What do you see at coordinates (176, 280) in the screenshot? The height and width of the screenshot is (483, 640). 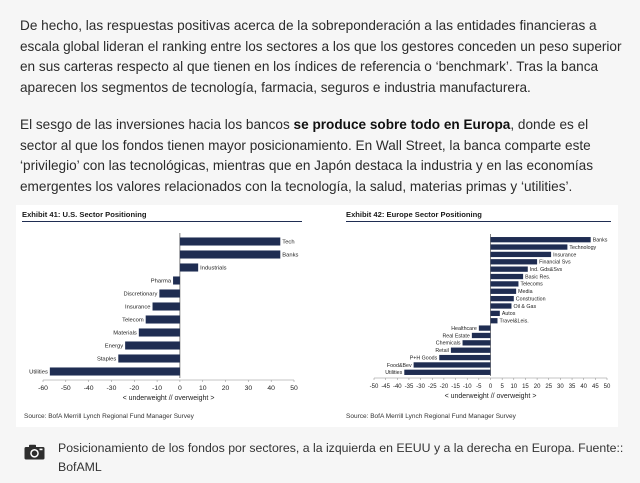 I see `bar-pharma` at bounding box center [176, 280].